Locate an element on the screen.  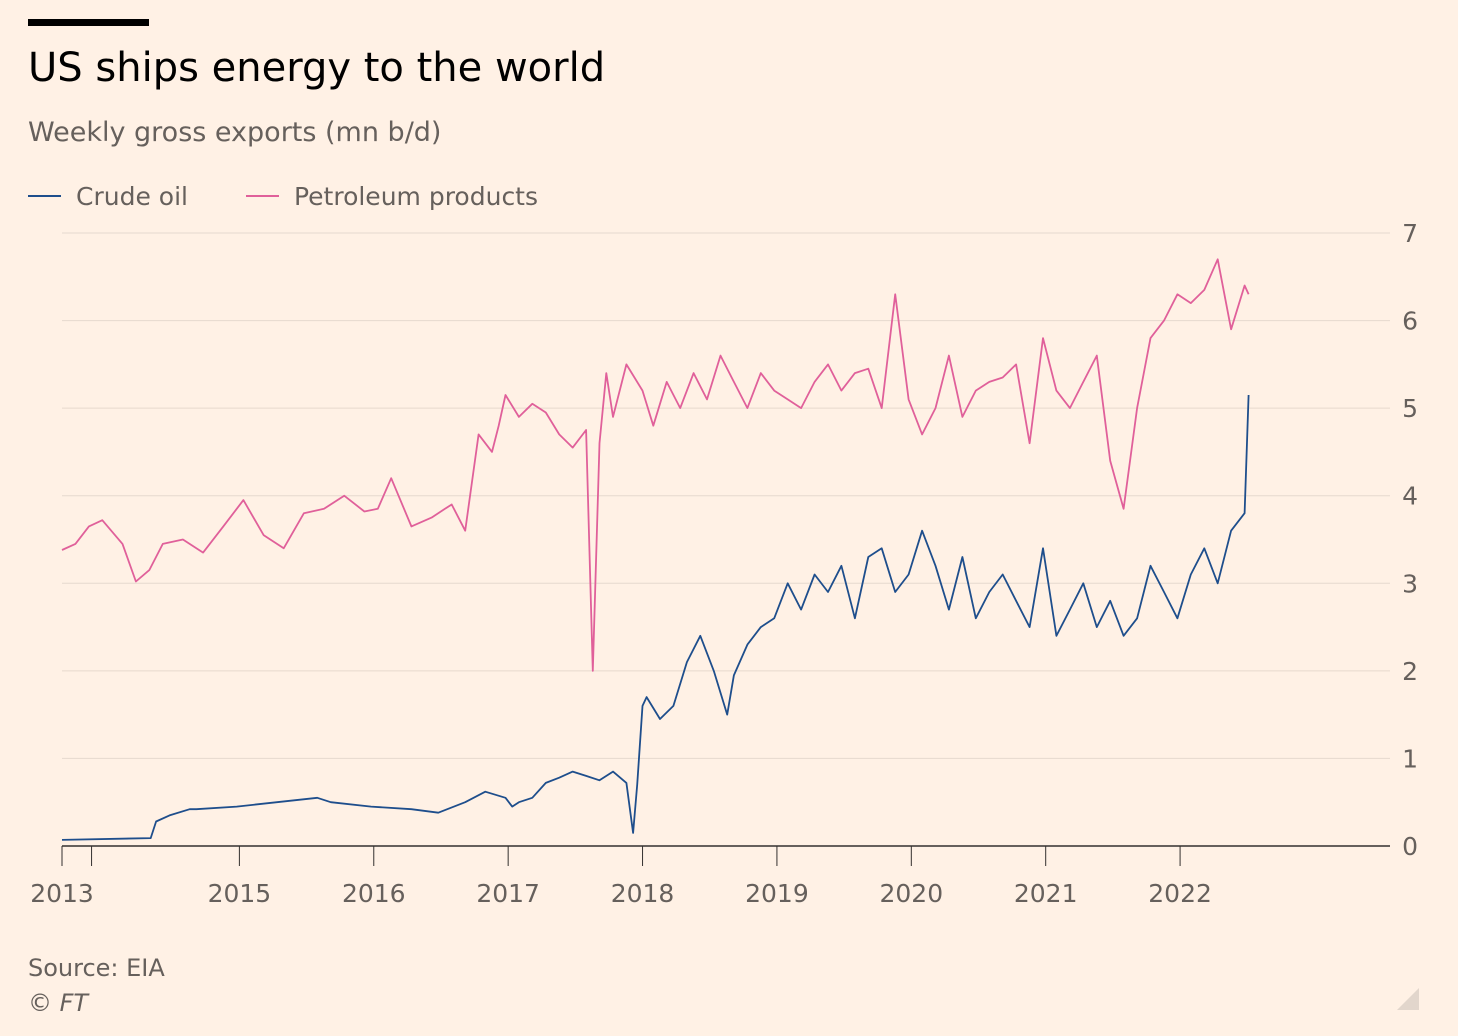
copyright-note: © FT is located at coordinates (58, 1003).